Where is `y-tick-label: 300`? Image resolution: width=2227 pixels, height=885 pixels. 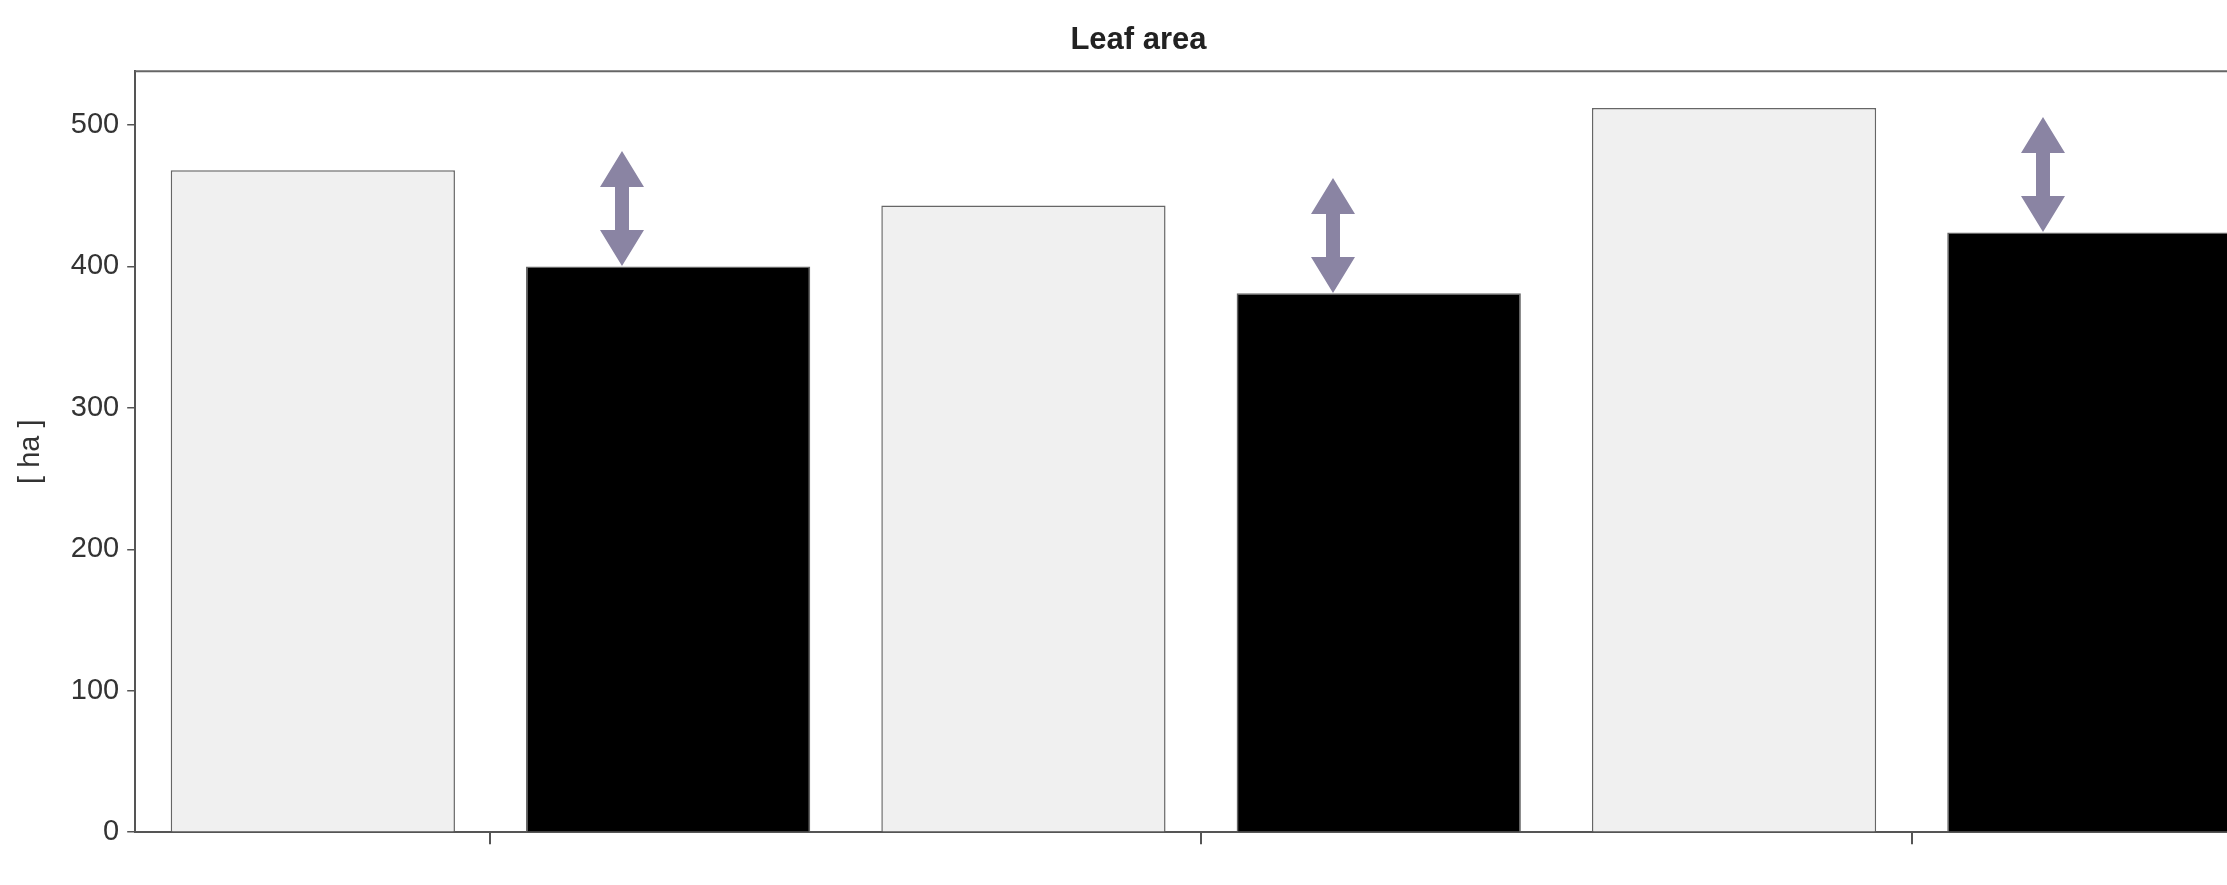
y-tick-label: 300 is located at coordinates (95, 405).